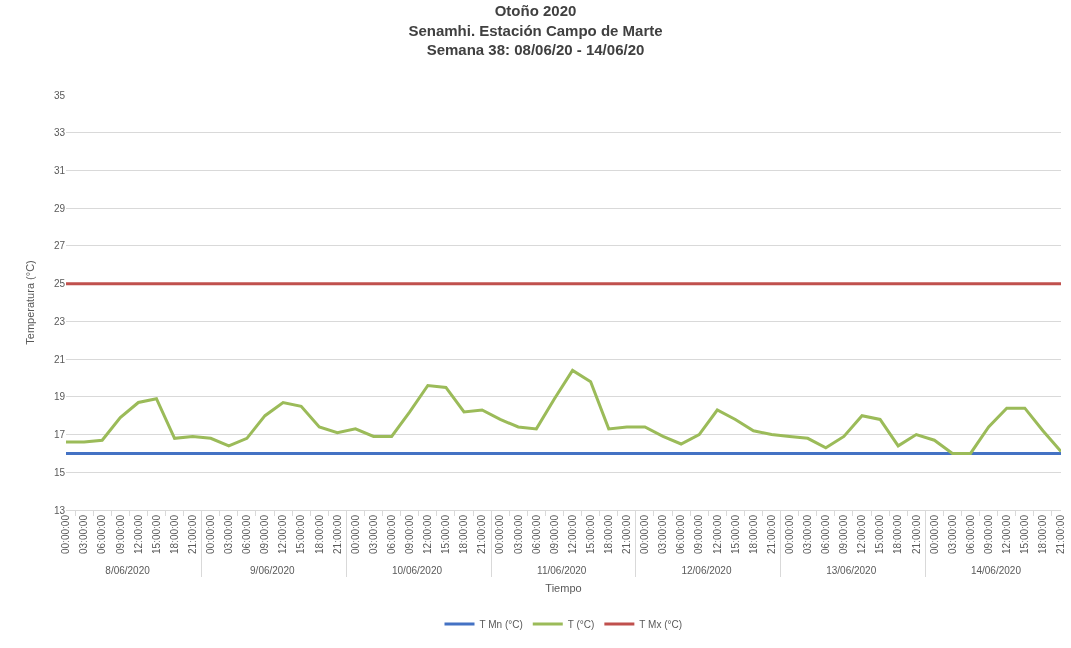 Image resolution: width=1071 pixels, height=648 pixels. What do you see at coordinates (59, 510) in the screenshot?
I see `y-tick-label: 13` at bounding box center [59, 510].